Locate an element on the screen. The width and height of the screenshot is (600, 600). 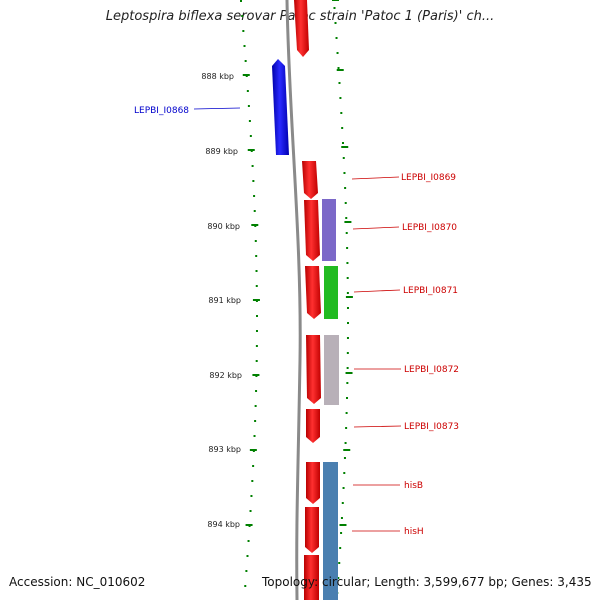
kbp-label-893: 893 kbp is located at coordinates (224, 449).